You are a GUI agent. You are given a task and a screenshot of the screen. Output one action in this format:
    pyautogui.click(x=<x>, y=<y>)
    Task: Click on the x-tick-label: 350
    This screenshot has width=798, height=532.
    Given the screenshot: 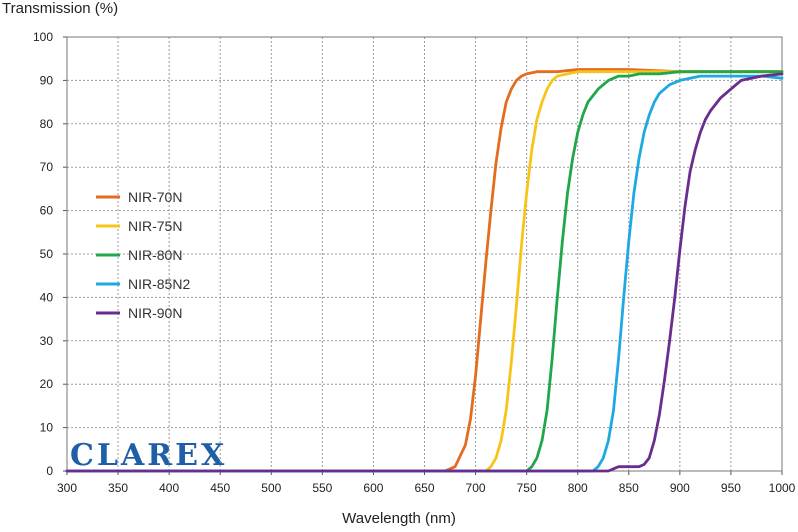 What is the action you would take?
    pyautogui.click(x=118, y=488)
    